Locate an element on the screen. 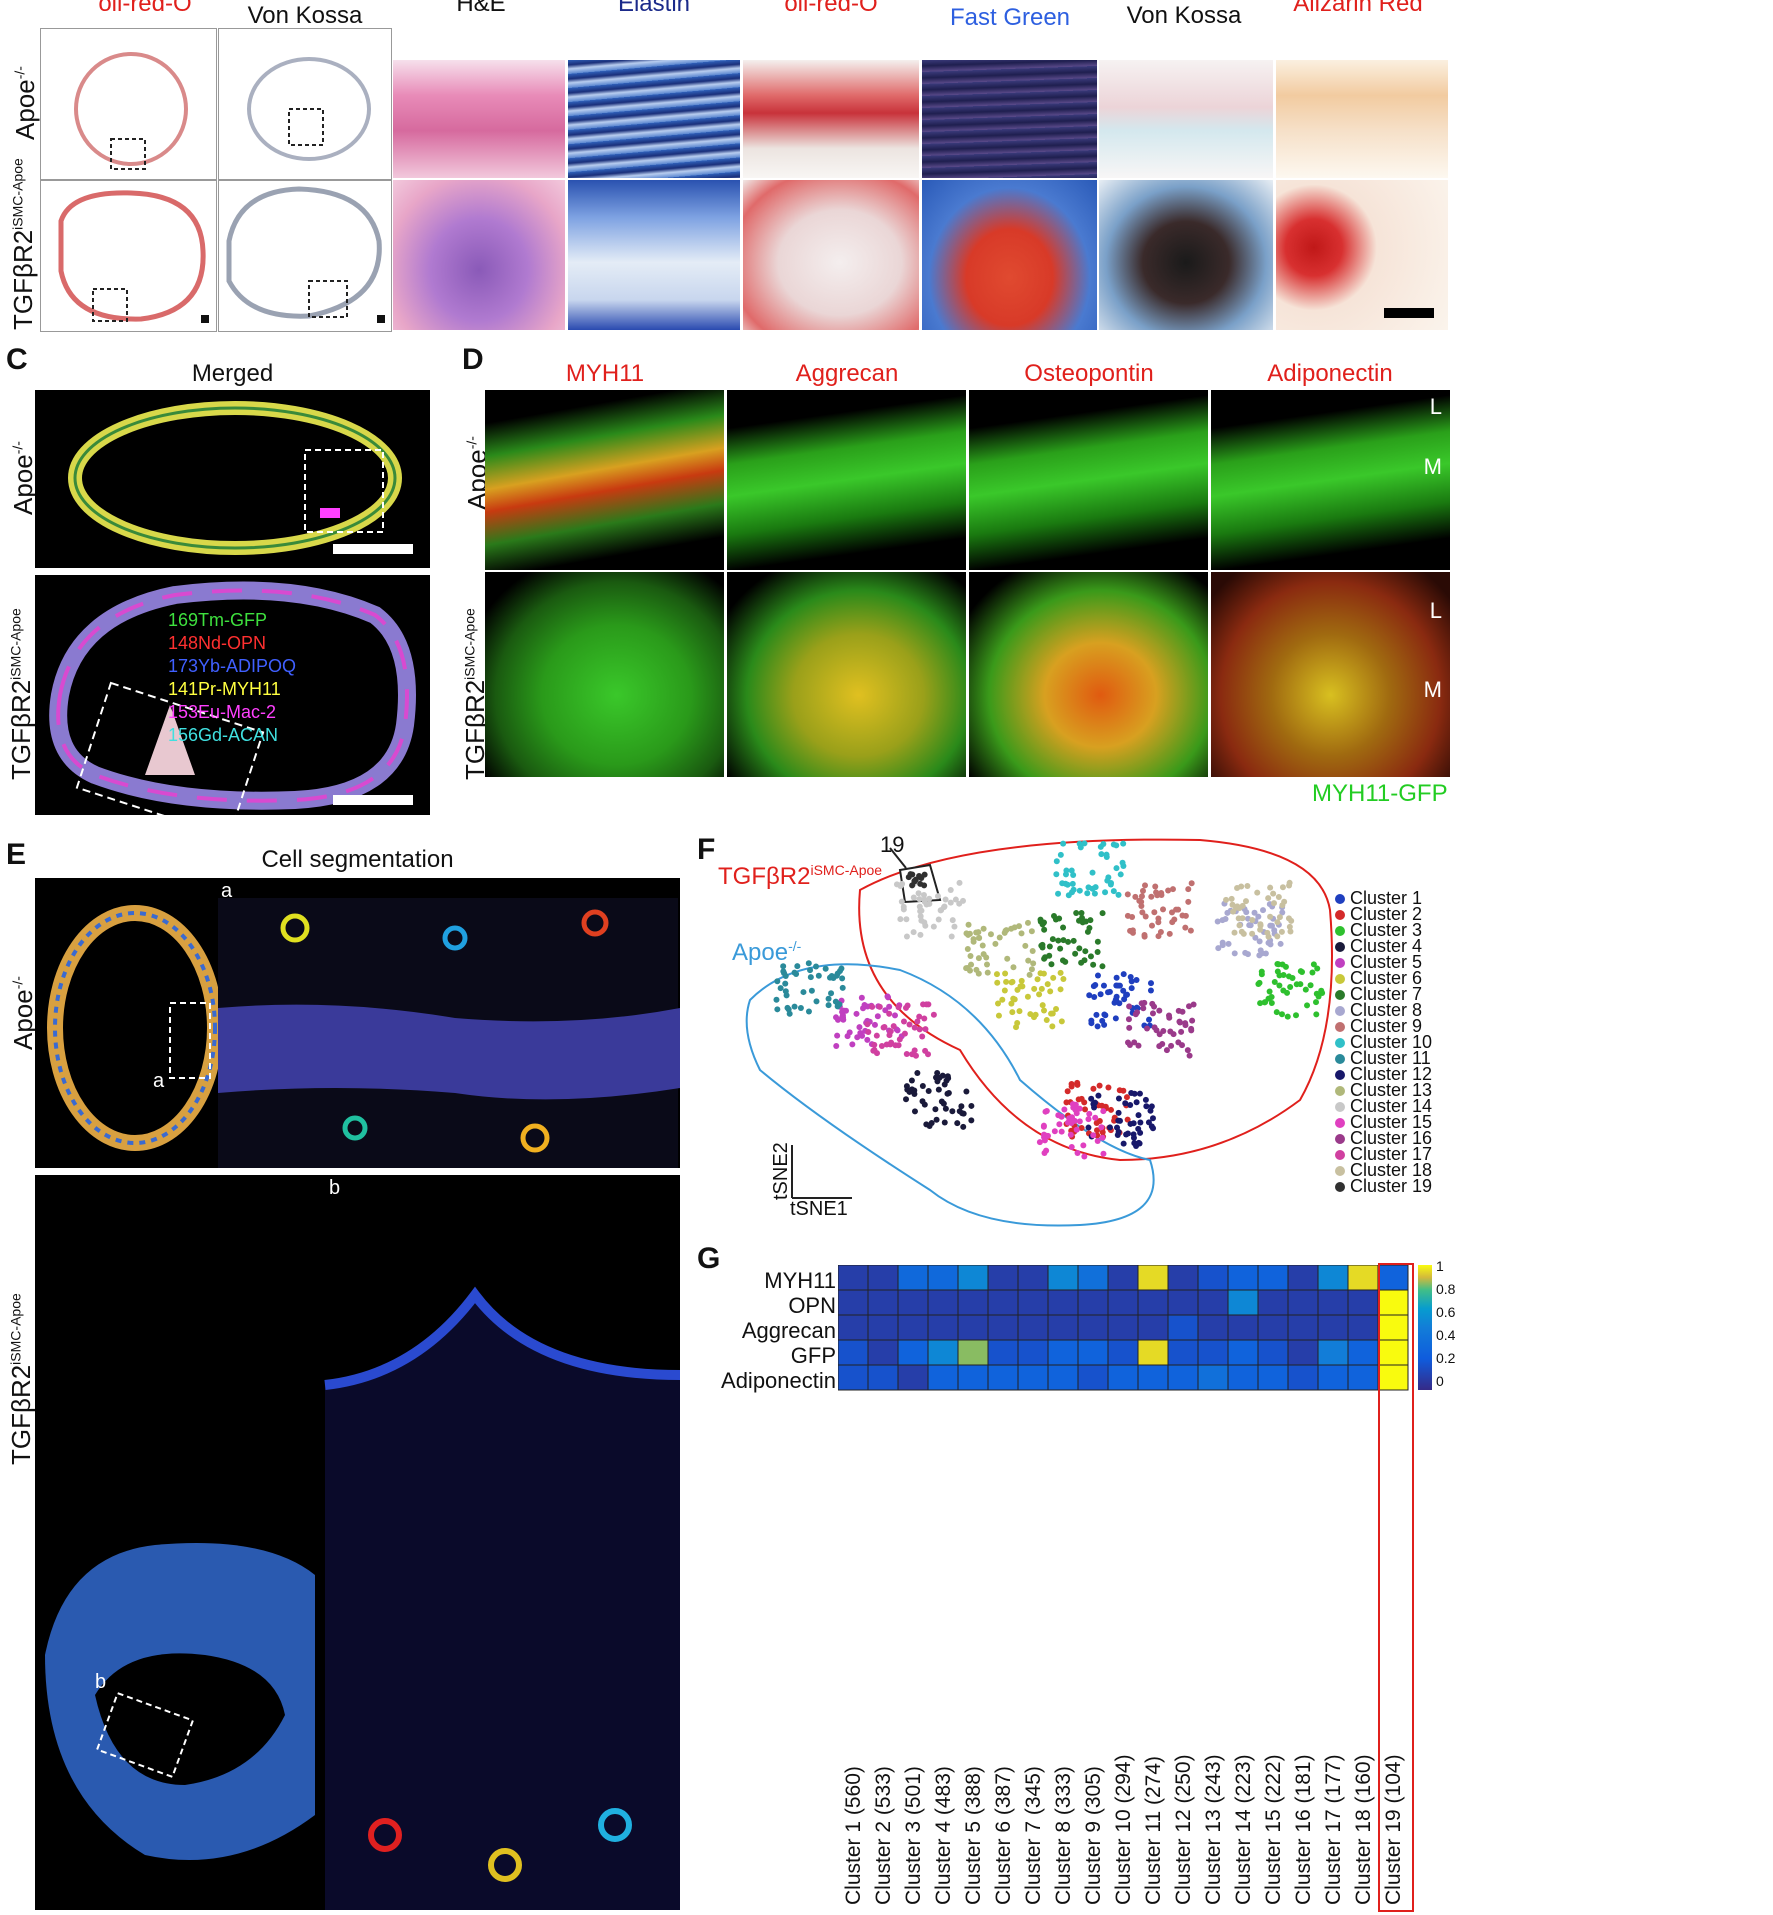  heatmap-column-label: Cluster 6 (387) is located at coordinates (1003, 1835).